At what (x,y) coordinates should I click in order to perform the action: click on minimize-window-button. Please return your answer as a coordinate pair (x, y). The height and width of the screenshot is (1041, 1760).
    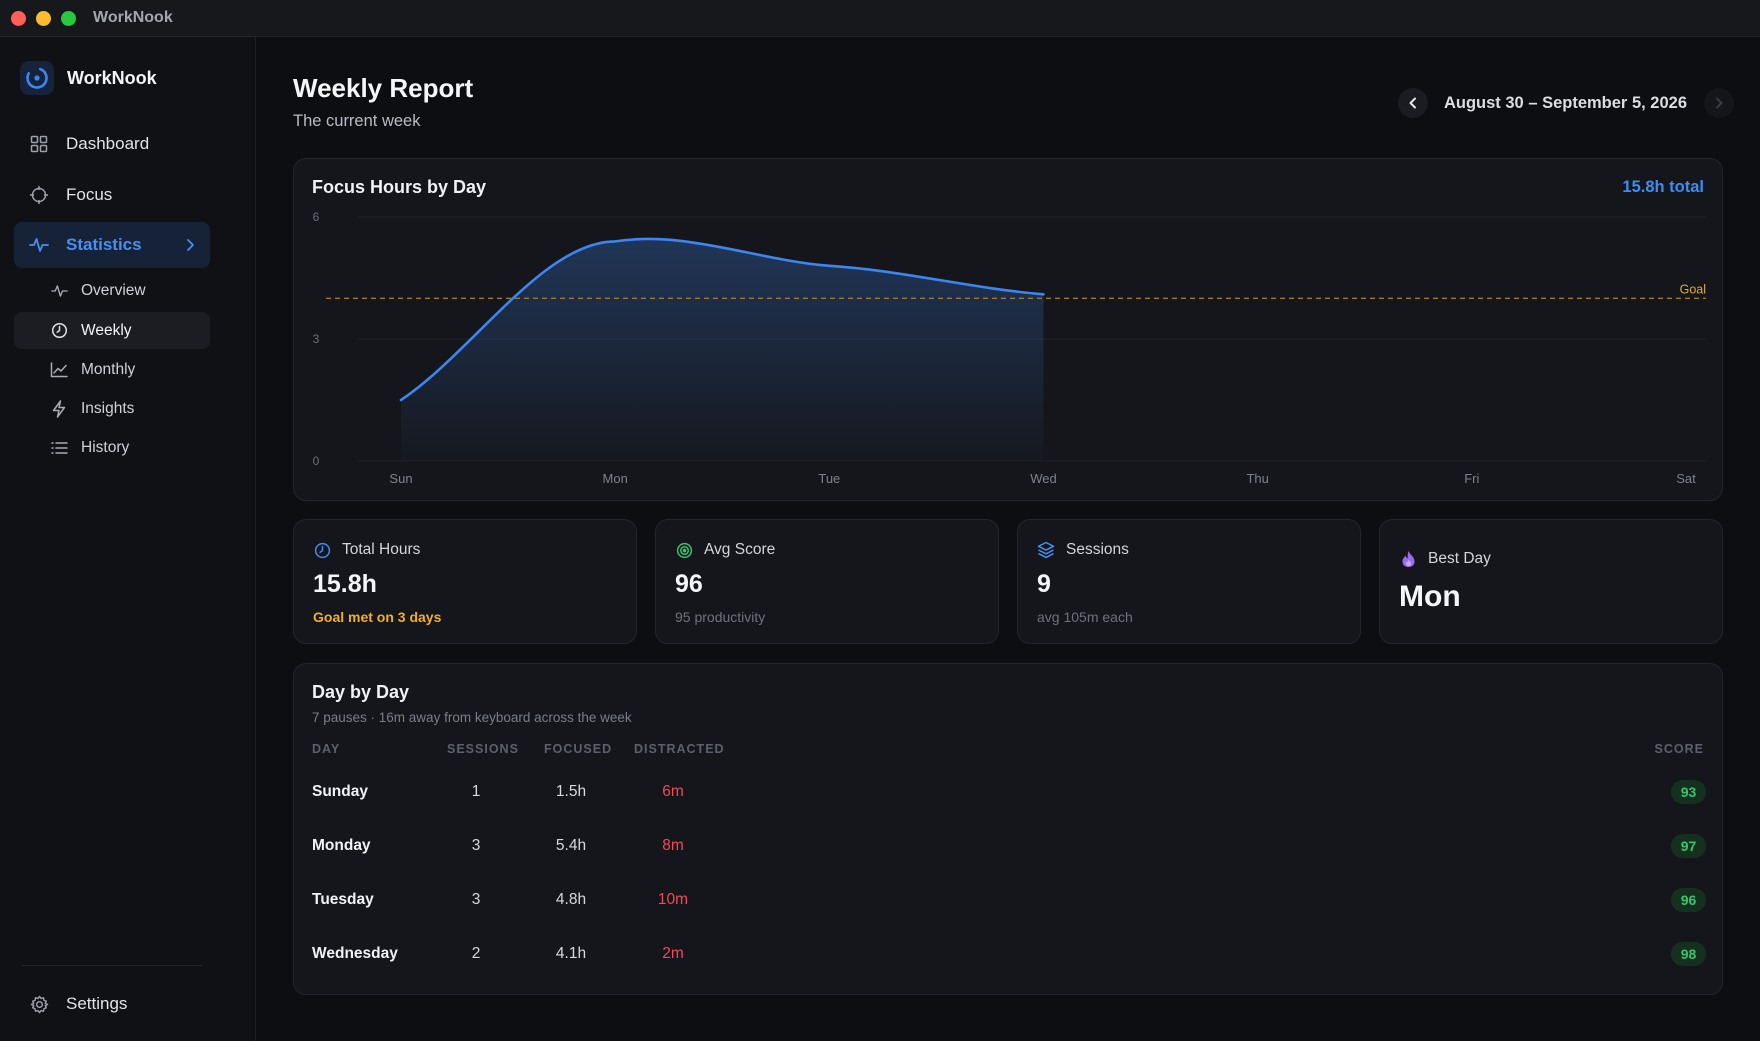
    Looking at the image, I should click on (43, 18).